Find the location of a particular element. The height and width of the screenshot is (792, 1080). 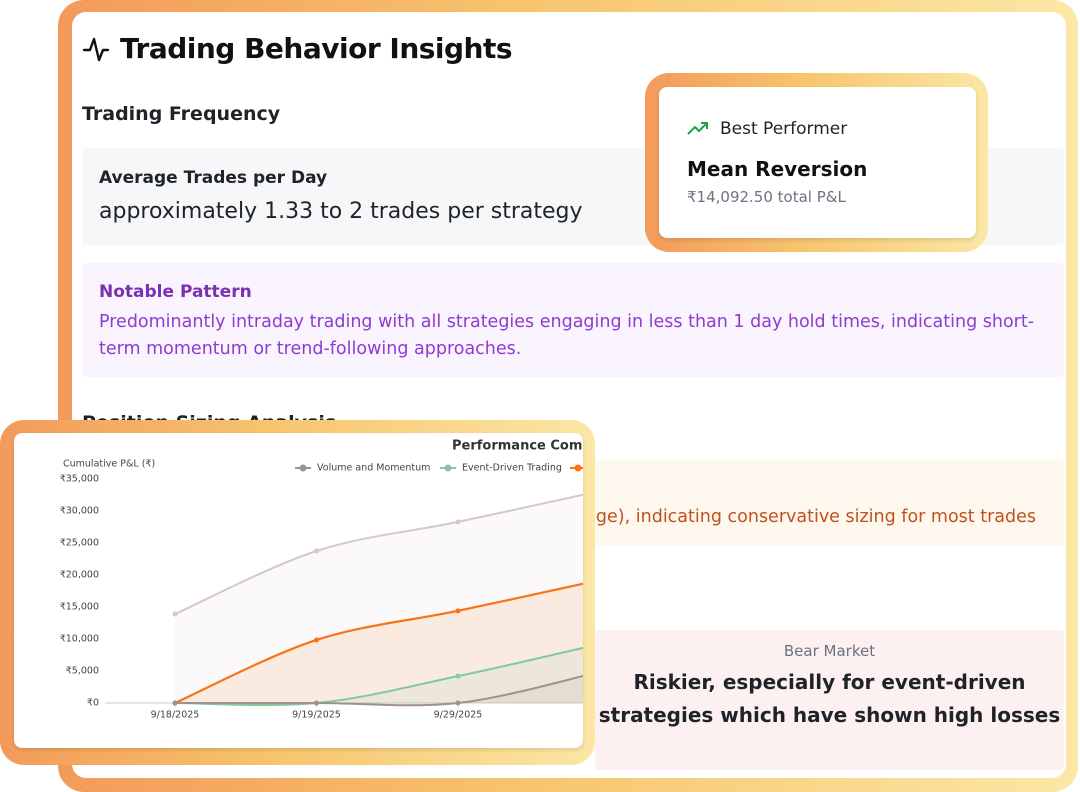

y-tick-label: ₹35,000 is located at coordinates (79, 479).